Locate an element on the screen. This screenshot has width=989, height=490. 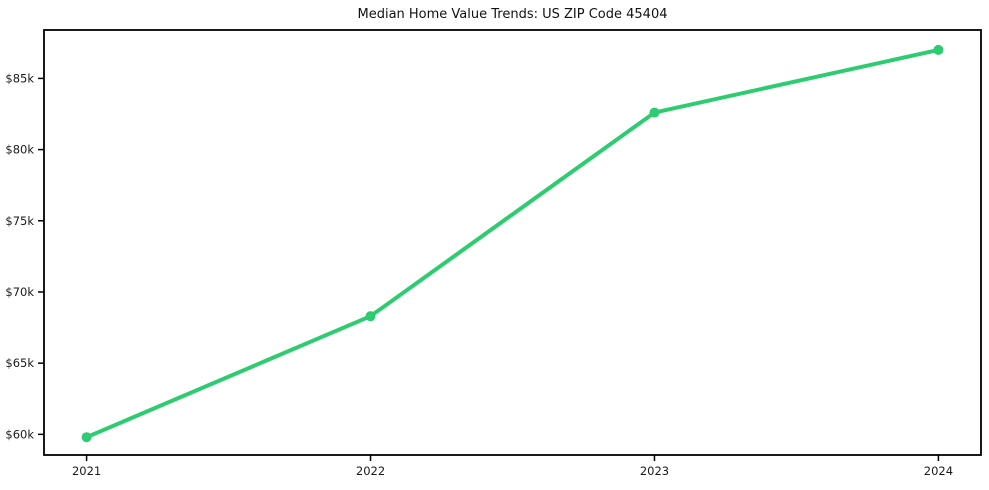
y-tick-label: $65k is located at coordinates (19, 363).